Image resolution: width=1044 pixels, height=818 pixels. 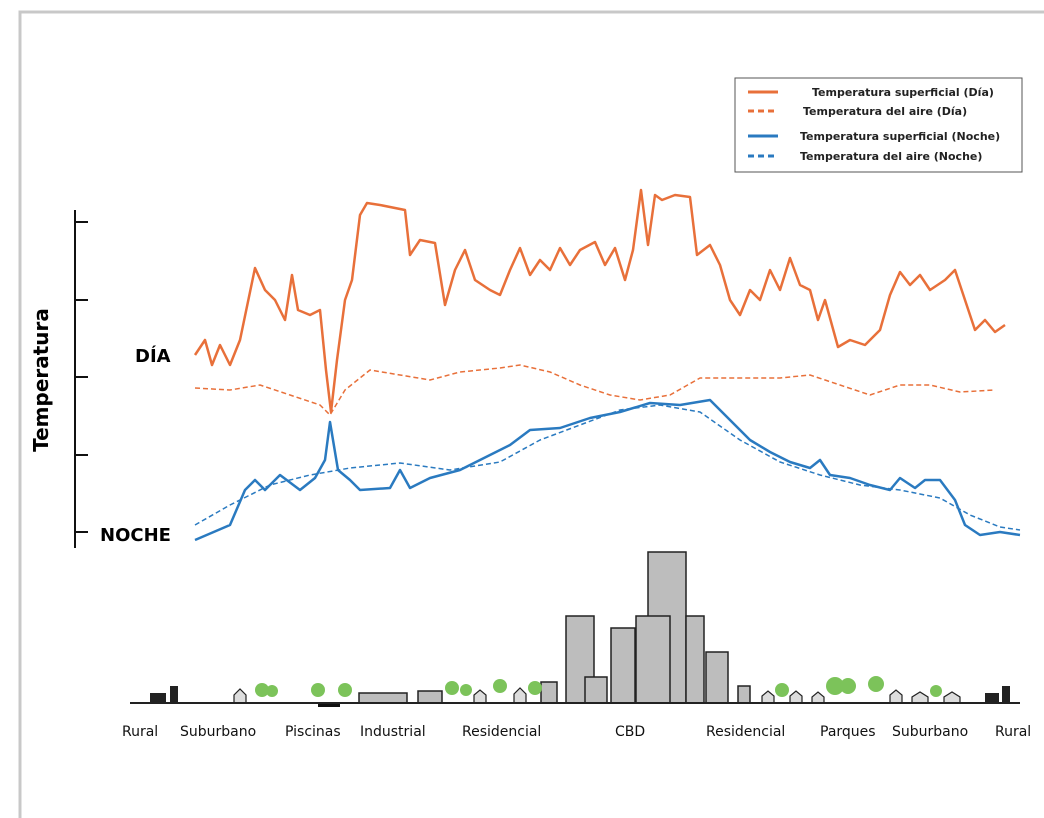 I want to click on day-air, so click(x=595, y=390).